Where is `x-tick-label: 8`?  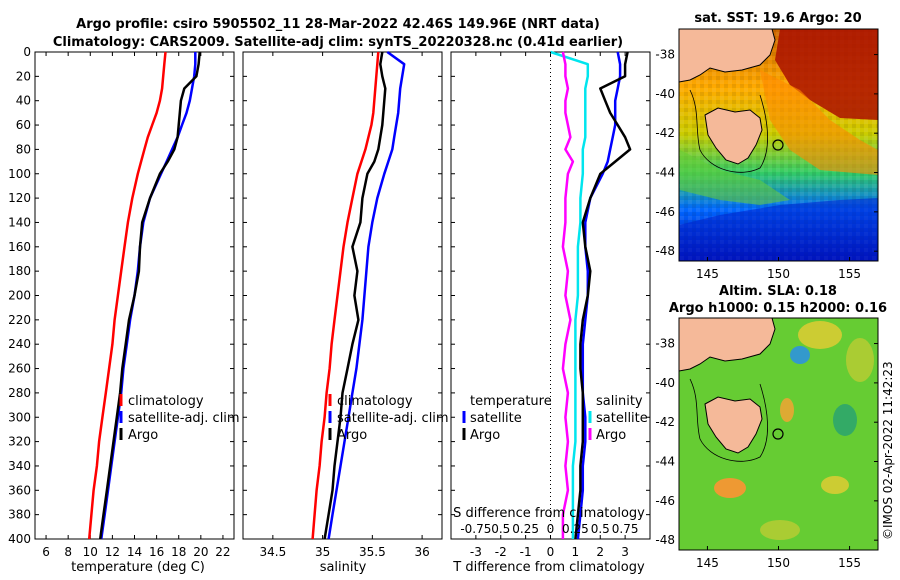
x-tick-label: 8 is located at coordinates (68, 552).